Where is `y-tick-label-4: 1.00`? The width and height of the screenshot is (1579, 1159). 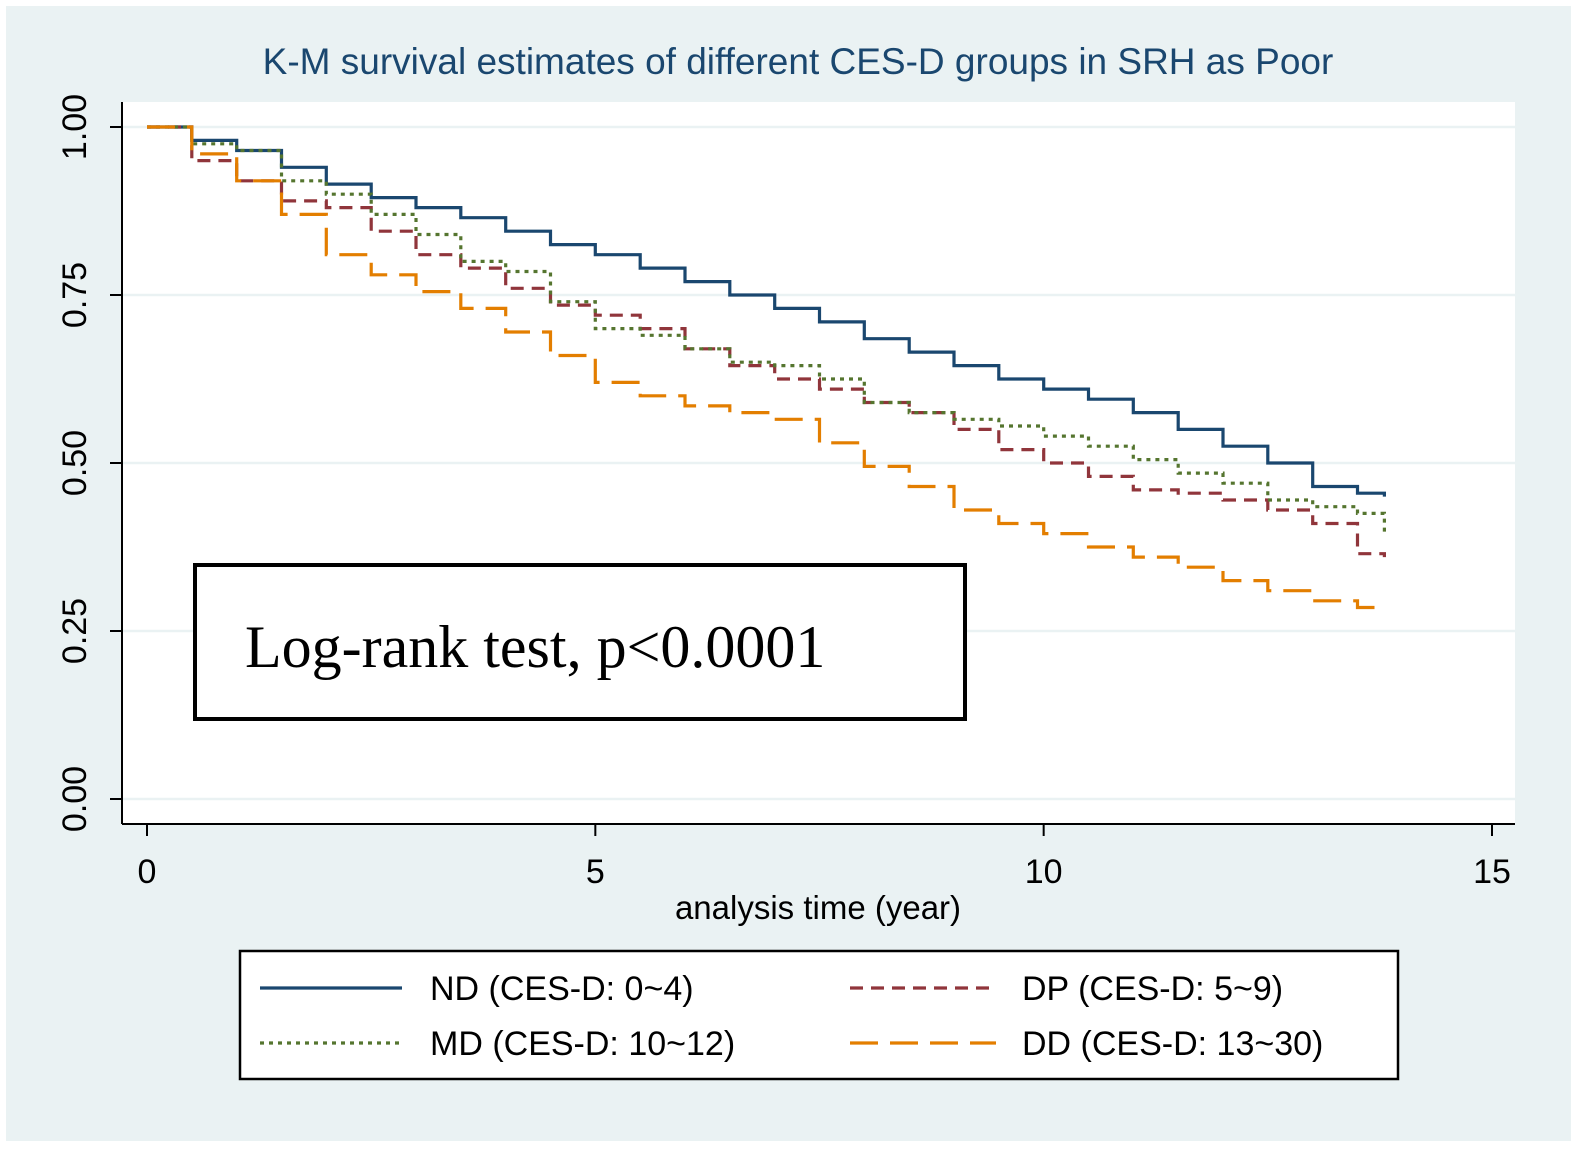 y-tick-label-4: 1.00 is located at coordinates (75, 127).